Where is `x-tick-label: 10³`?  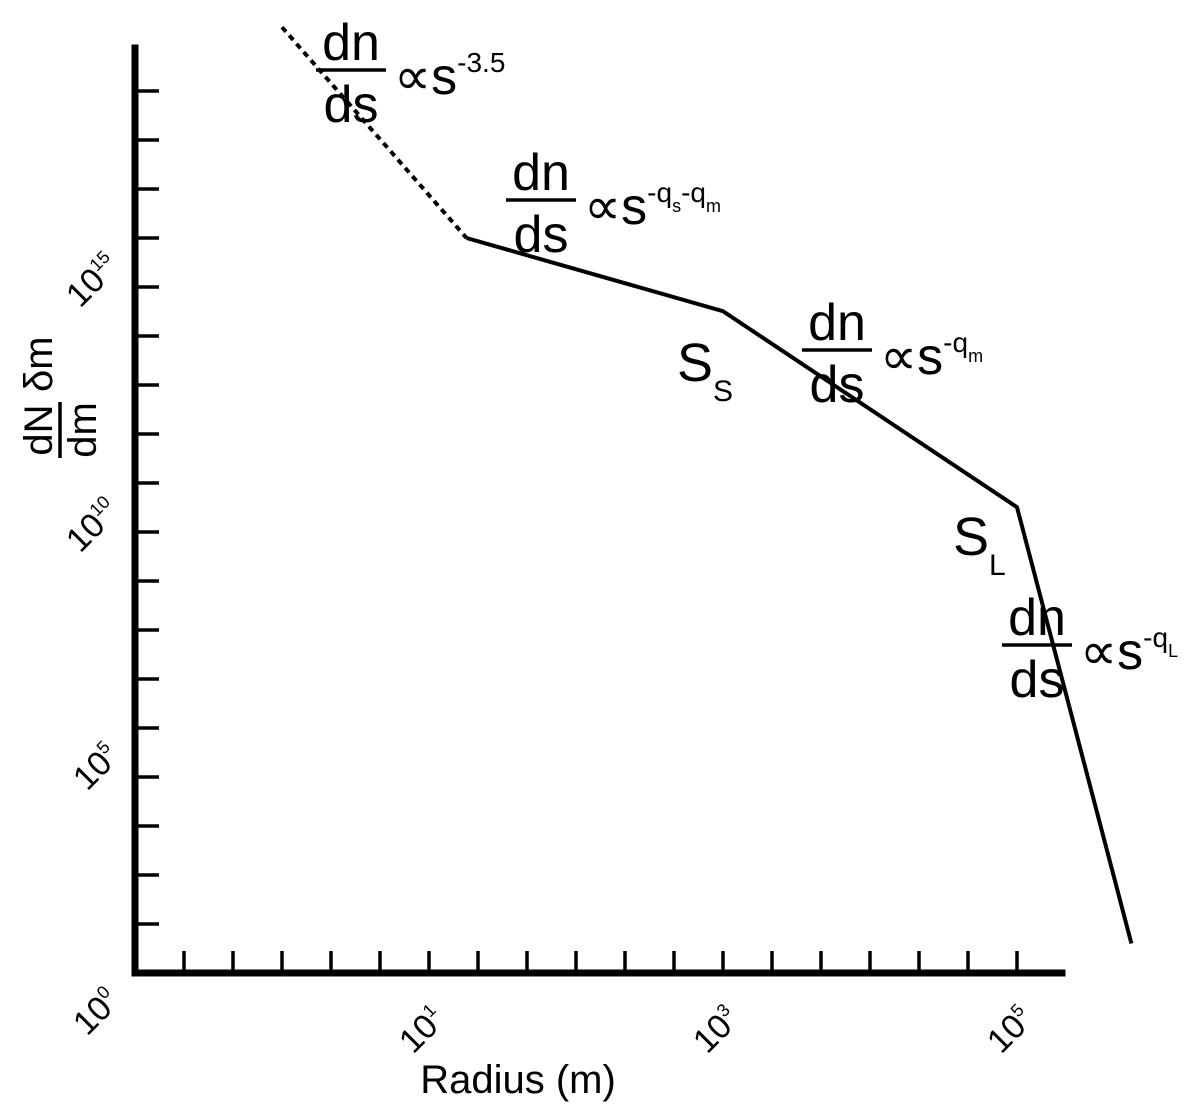 x-tick-label: 10³ is located at coordinates (716, 1030).